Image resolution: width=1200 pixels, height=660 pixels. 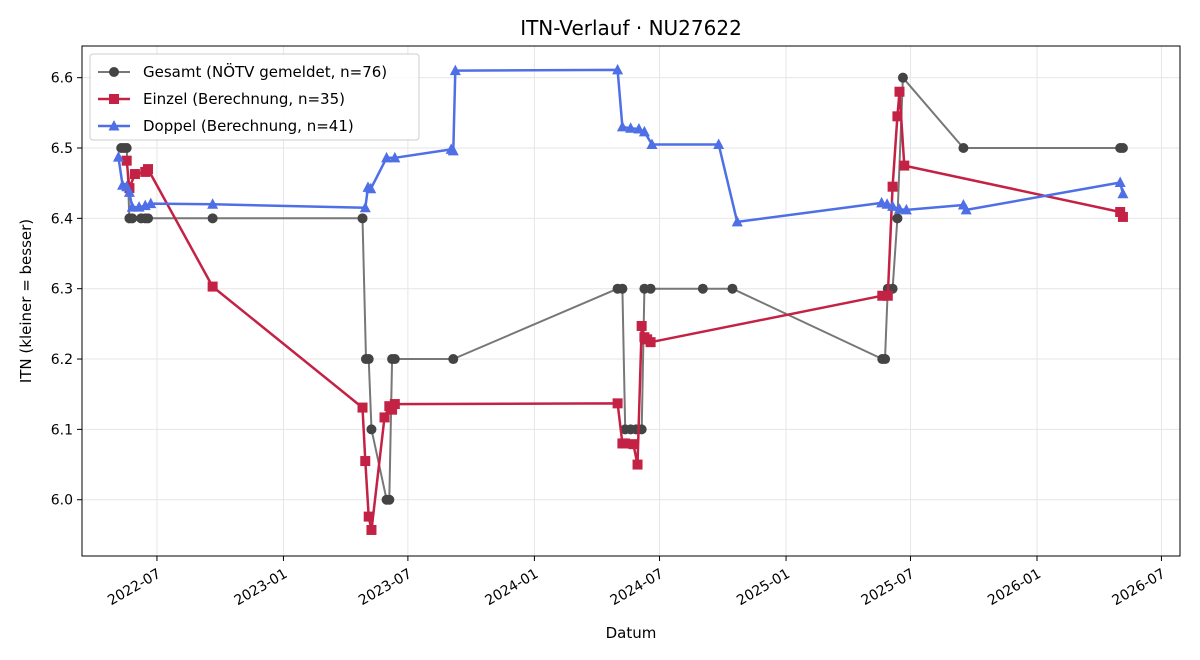 I want to click on legend-entry-1: Einzel (Berechnung, n=35), so click(x=221, y=99).